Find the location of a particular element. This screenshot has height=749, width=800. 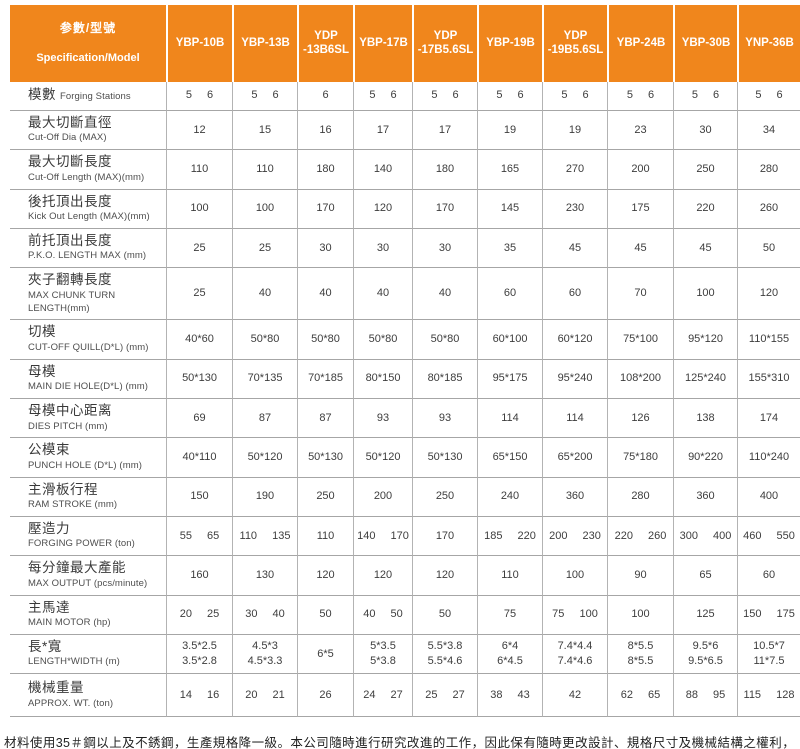

row-label-en: RAM STROKE (mm) is located at coordinates (73, 505).